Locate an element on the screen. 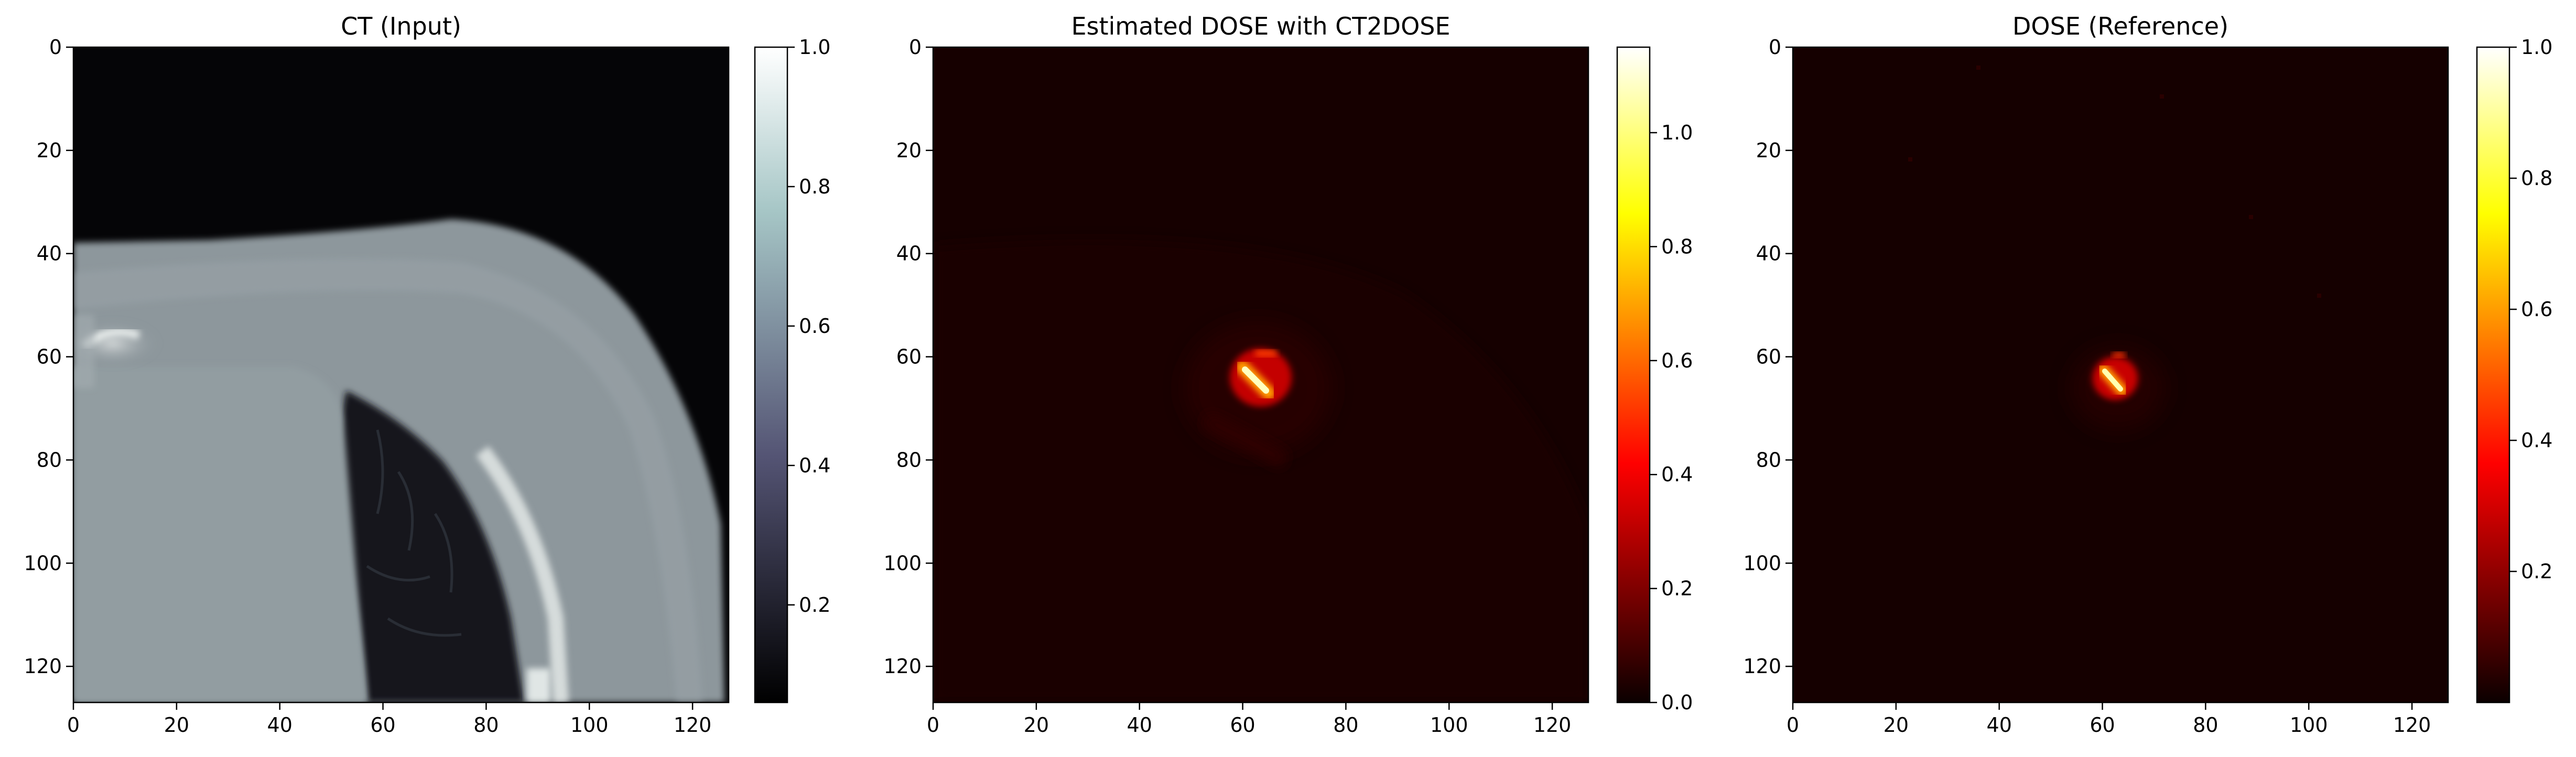 This screenshot has width=2576, height=757. reference-dose-y-ticks: 0 20 40 60 80 100 120 is located at coordinates (1768, 357).